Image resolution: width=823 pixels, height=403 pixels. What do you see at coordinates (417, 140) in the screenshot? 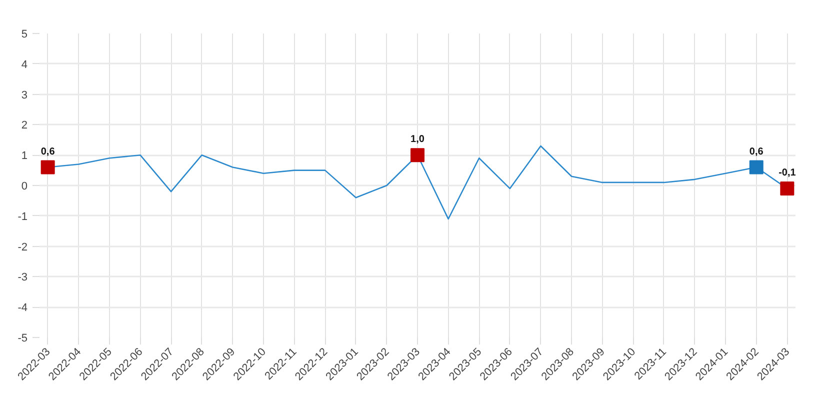
I see `data-label: 1,0` at bounding box center [417, 140].